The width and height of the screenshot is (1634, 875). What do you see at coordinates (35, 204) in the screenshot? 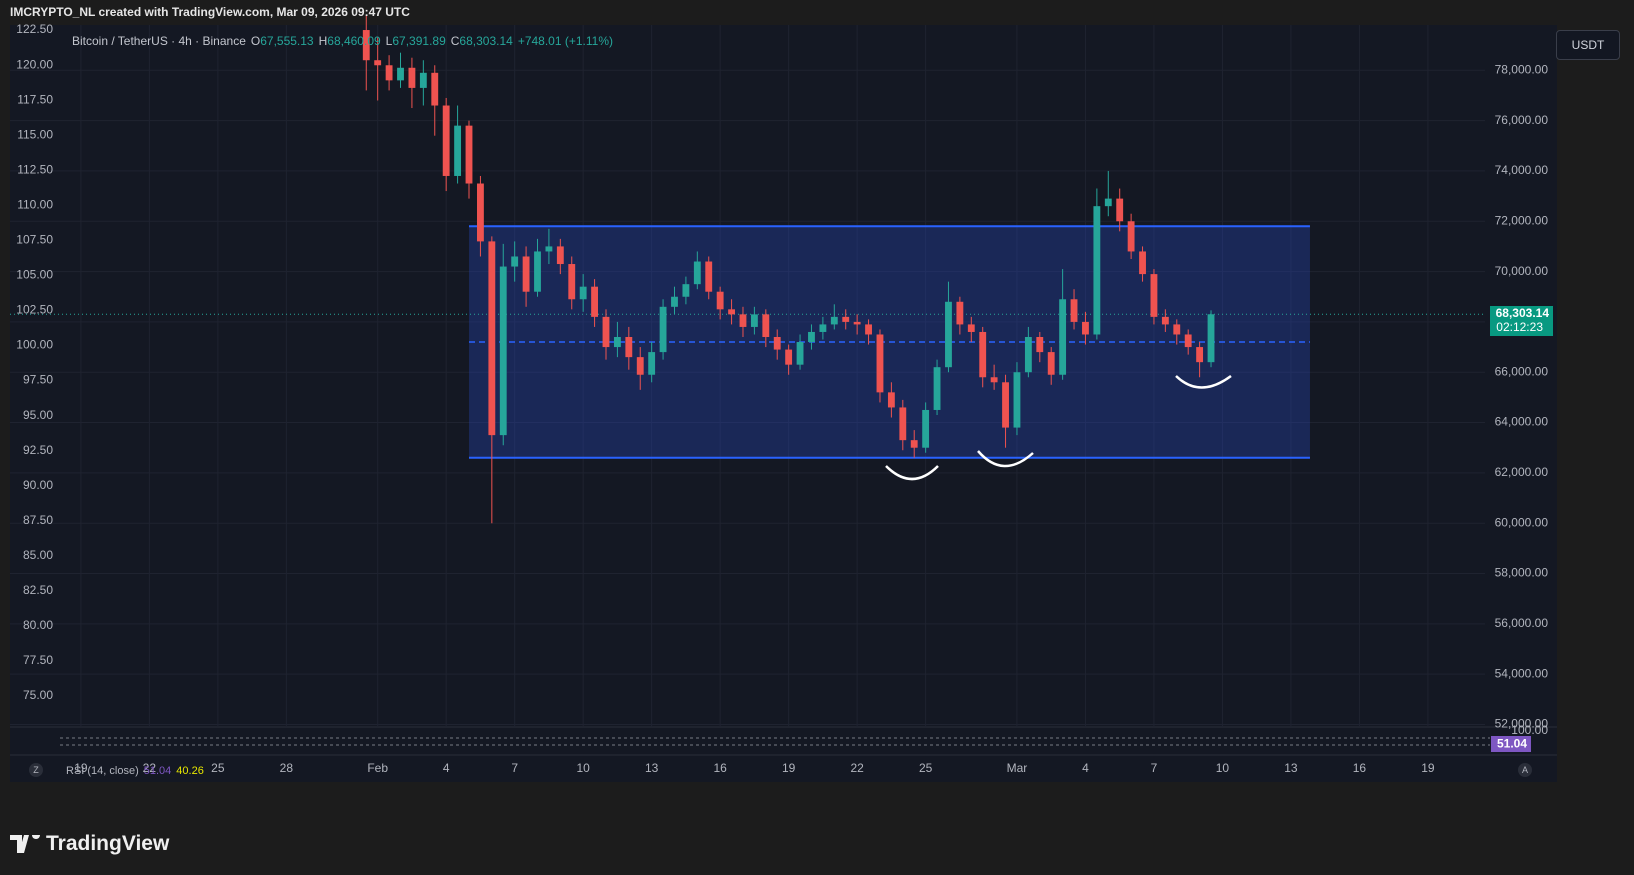
I see `y2-tick-label: 110.00` at bounding box center [35, 204].